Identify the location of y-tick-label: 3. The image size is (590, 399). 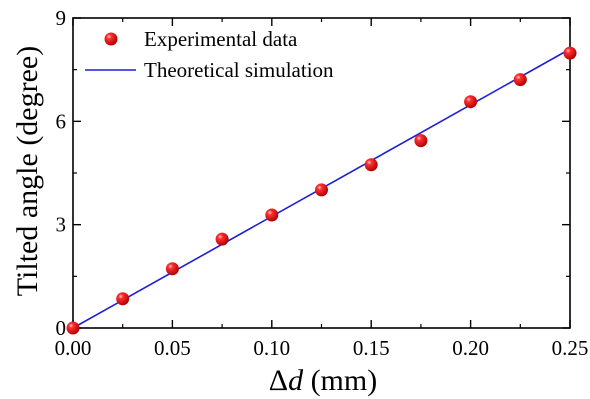
(61, 225).